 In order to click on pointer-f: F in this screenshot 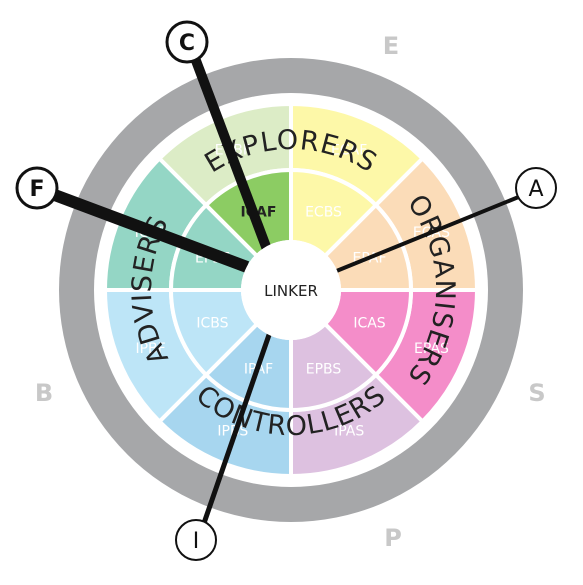, I will do `click(132, 219)`.